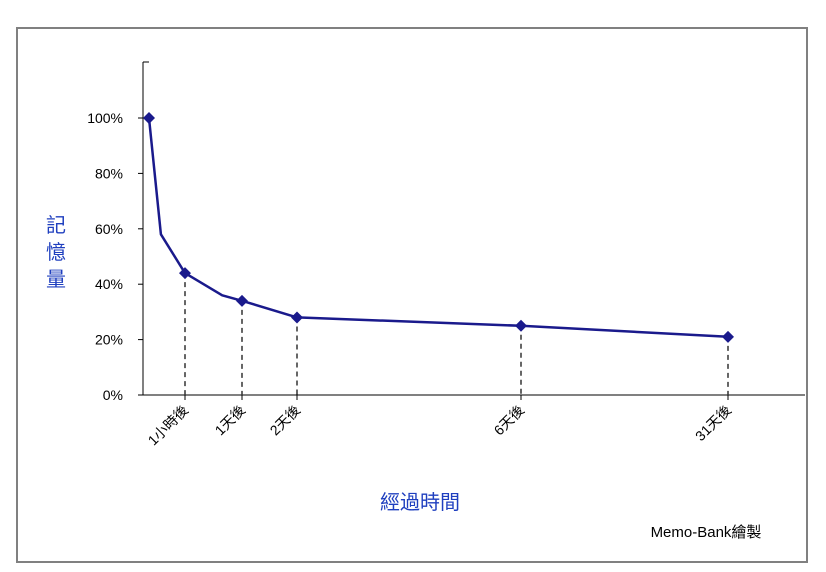 This screenshot has width=826, height=572. Describe the element at coordinates (113, 395) in the screenshot. I see `y-tick-label: 0%` at that location.